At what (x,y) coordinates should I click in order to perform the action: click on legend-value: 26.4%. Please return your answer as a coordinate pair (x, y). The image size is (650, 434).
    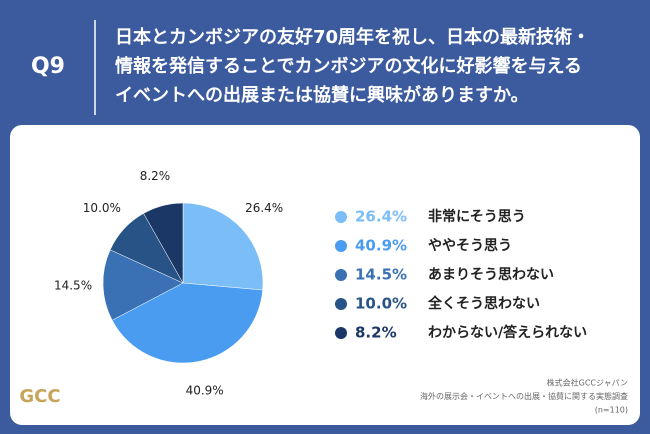
    Looking at the image, I should click on (381, 217).